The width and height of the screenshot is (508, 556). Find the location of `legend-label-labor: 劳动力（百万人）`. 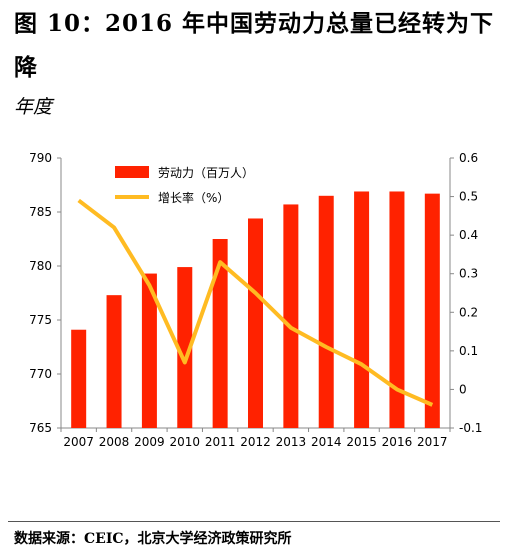

legend-label-labor: 劳动力（百万人） is located at coordinates (206, 173).